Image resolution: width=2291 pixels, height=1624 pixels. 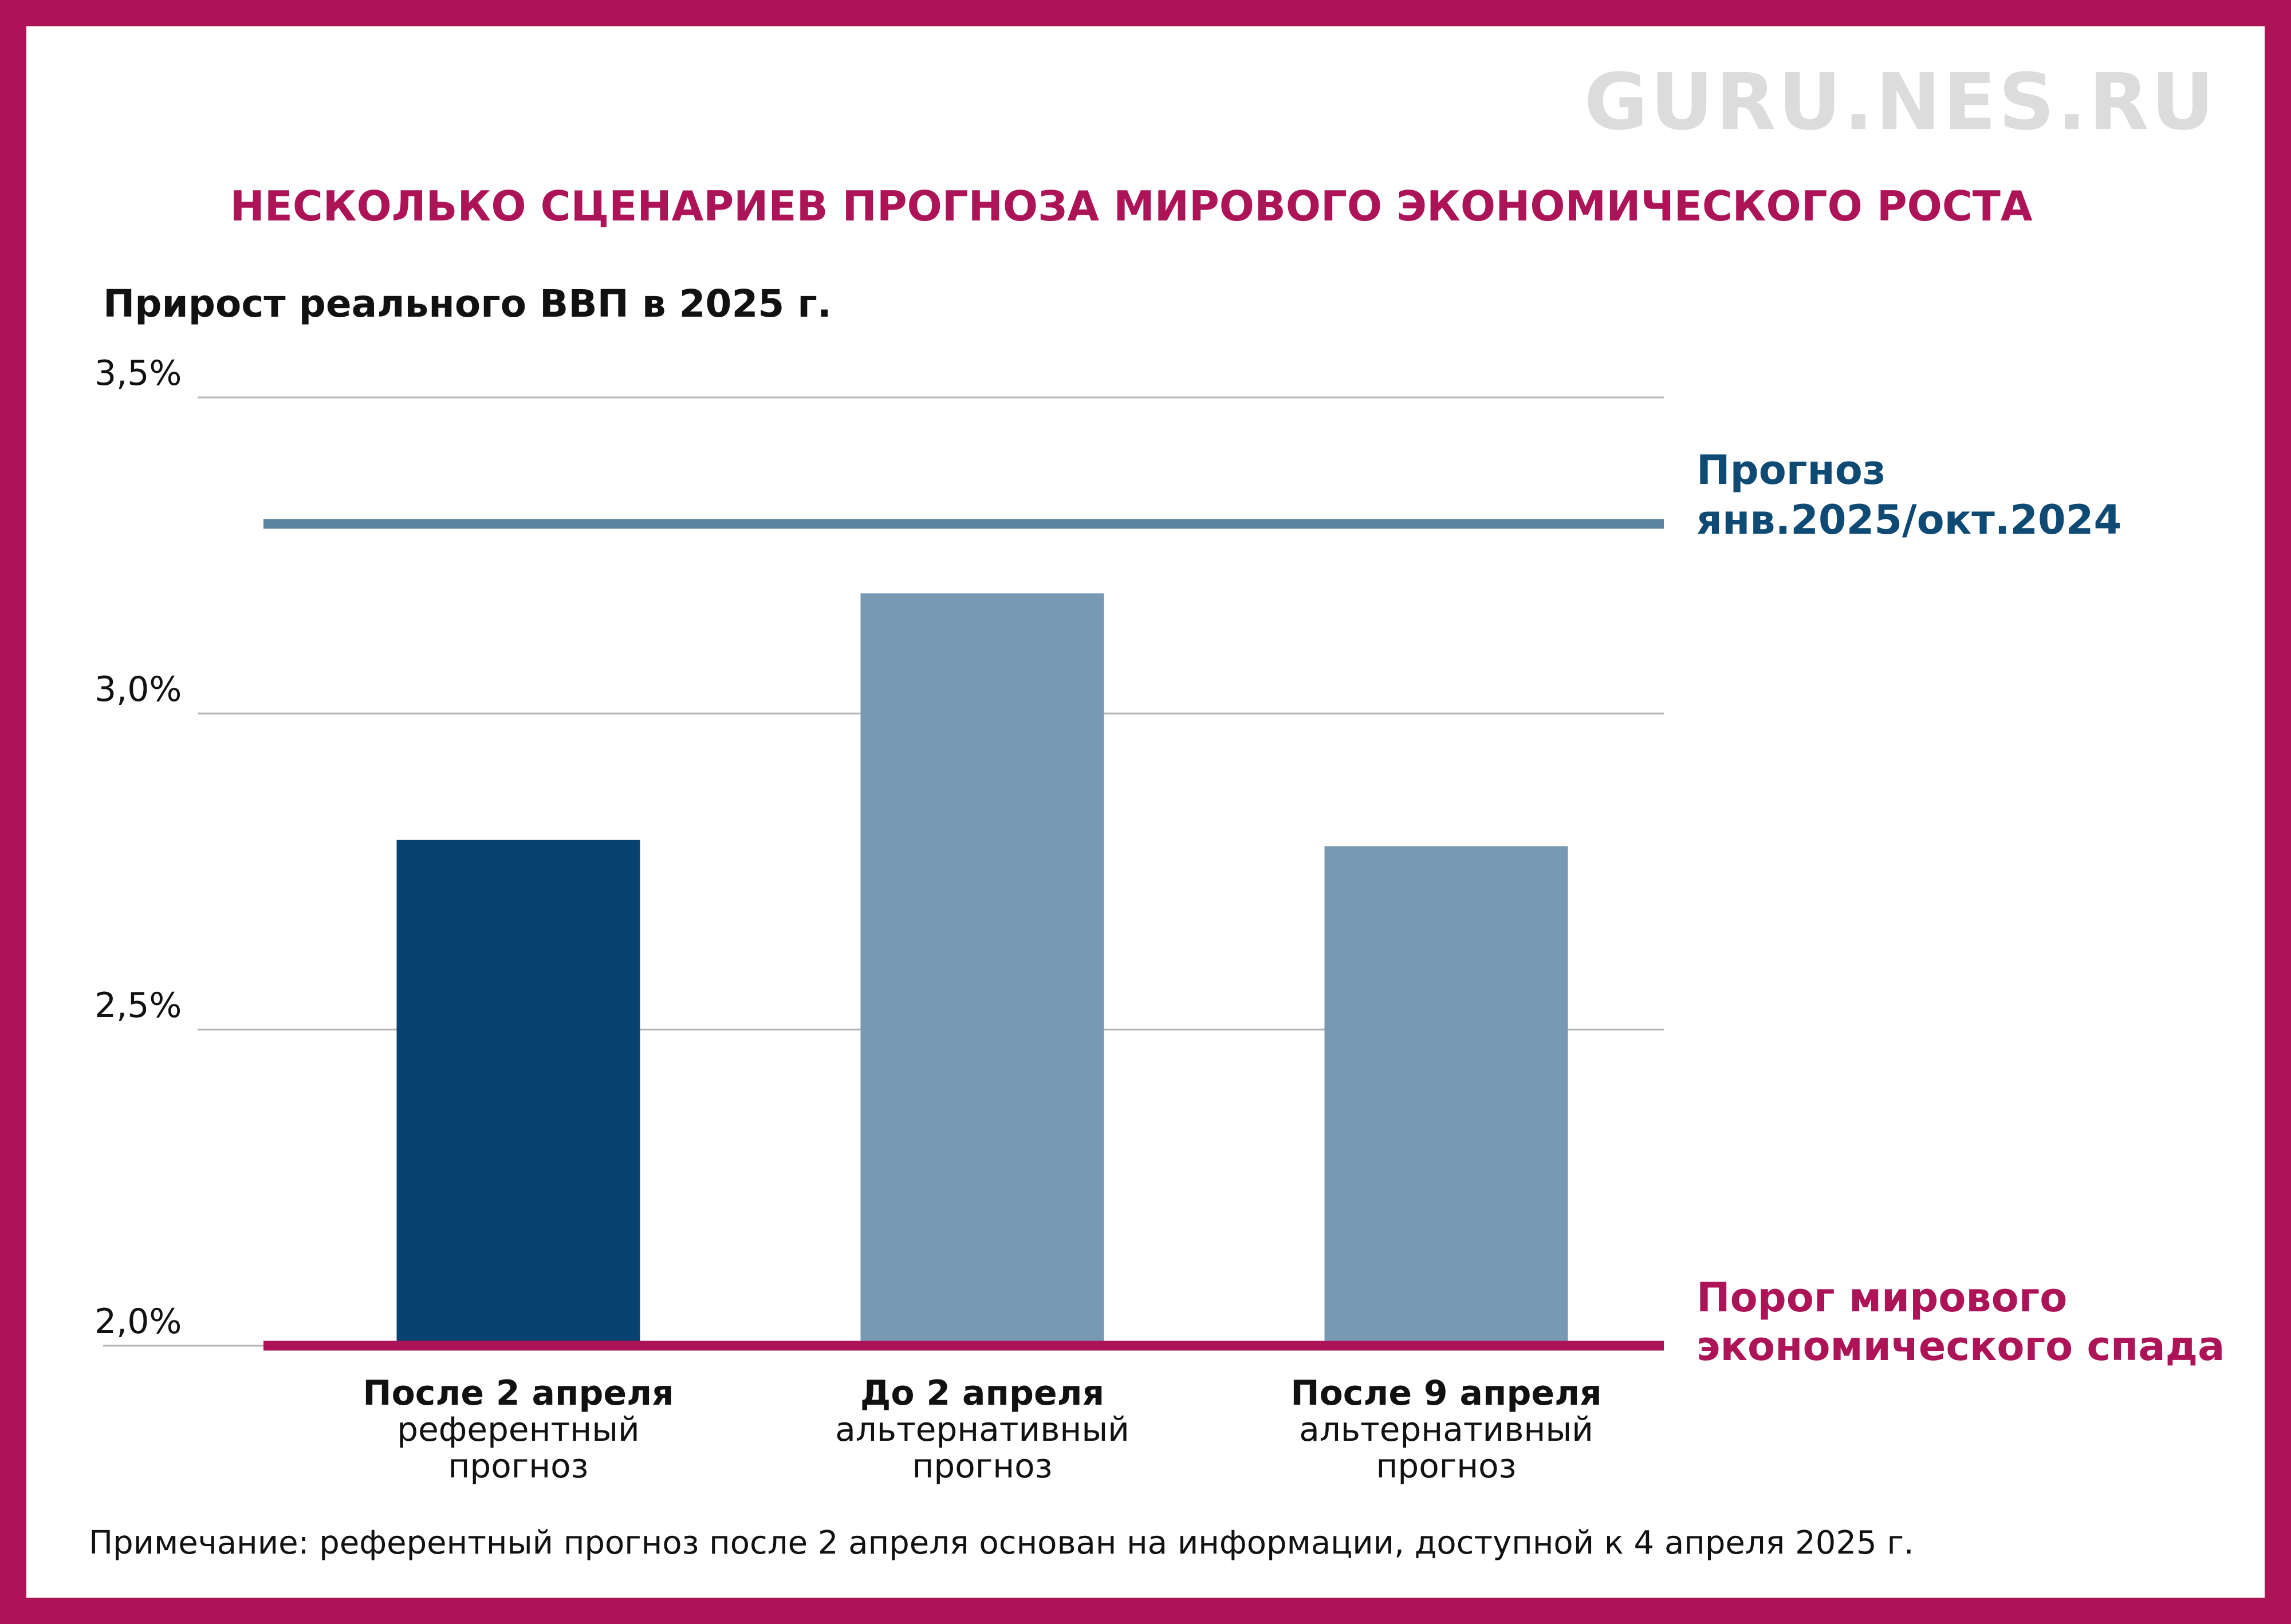 What do you see at coordinates (138, 373) in the screenshot?
I see `y-tick-label: 3,5%` at bounding box center [138, 373].